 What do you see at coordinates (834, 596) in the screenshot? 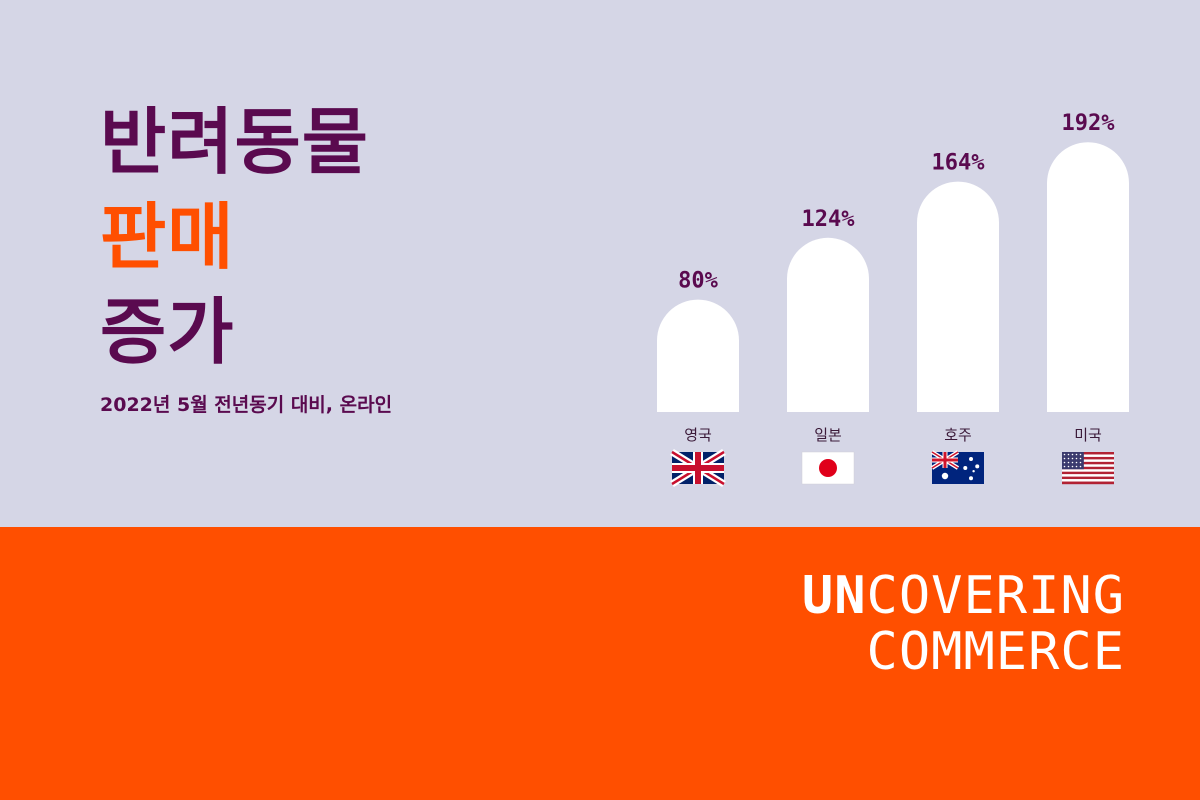
I see `brand-word-bold: UN` at bounding box center [834, 596].